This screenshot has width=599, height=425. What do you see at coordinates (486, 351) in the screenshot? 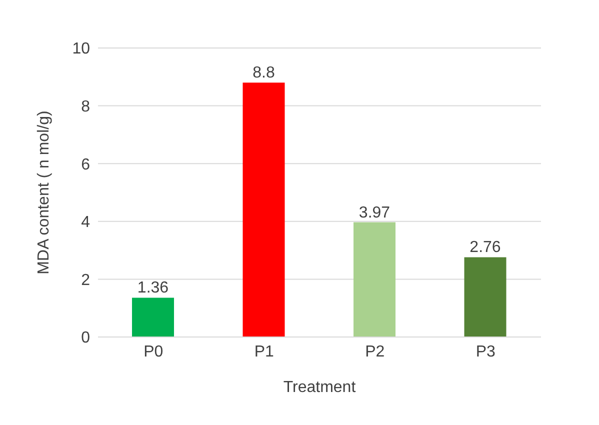
I see `x-tick-label: P3` at bounding box center [486, 351].